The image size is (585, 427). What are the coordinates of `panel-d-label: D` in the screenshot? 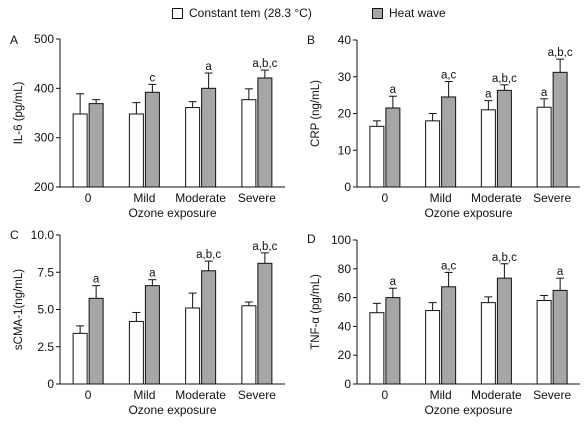 It's located at (311, 239).